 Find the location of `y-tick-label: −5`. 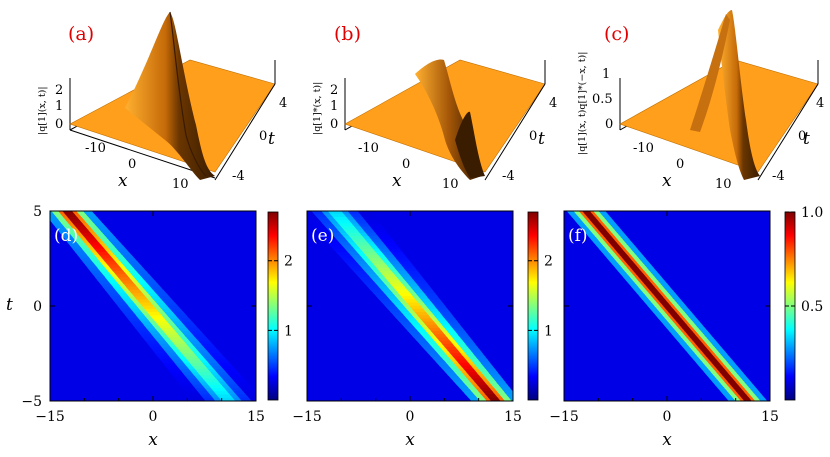

y-tick-label: −5 is located at coordinates (31, 402).